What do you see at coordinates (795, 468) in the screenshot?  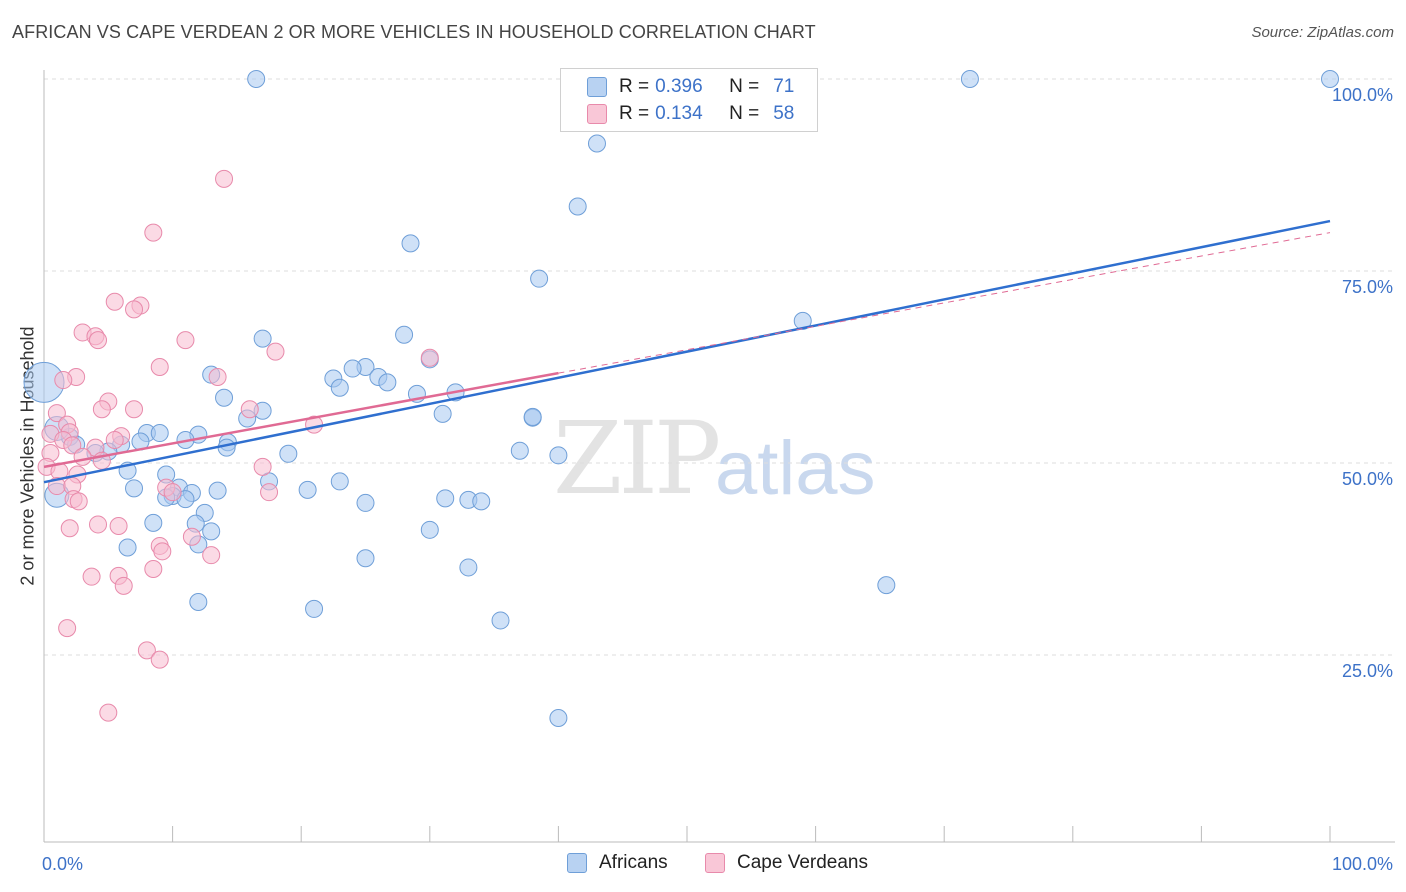 I see `watermark-atlas: atlas` at bounding box center [795, 468].